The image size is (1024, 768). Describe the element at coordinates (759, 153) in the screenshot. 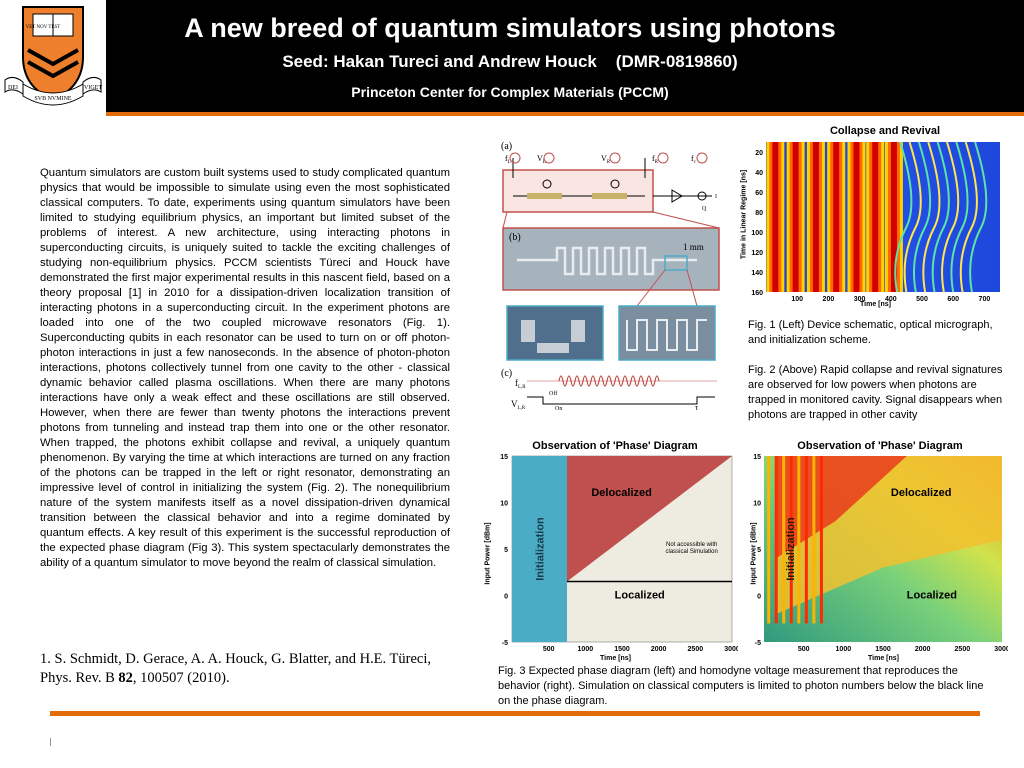

I see `y-tick-label: 20` at that location.